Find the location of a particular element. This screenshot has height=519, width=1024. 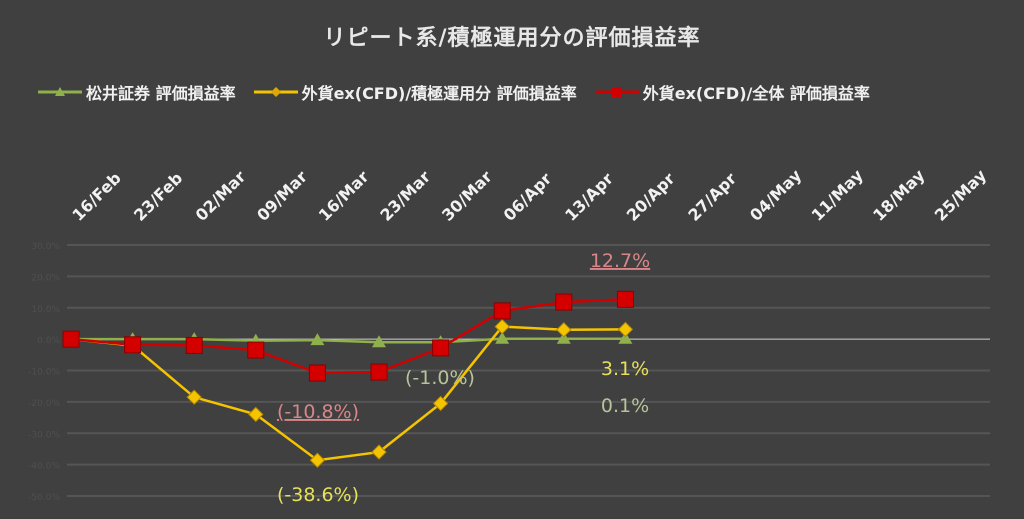

y-tick-label: 0.0% is located at coordinates (48, 341).